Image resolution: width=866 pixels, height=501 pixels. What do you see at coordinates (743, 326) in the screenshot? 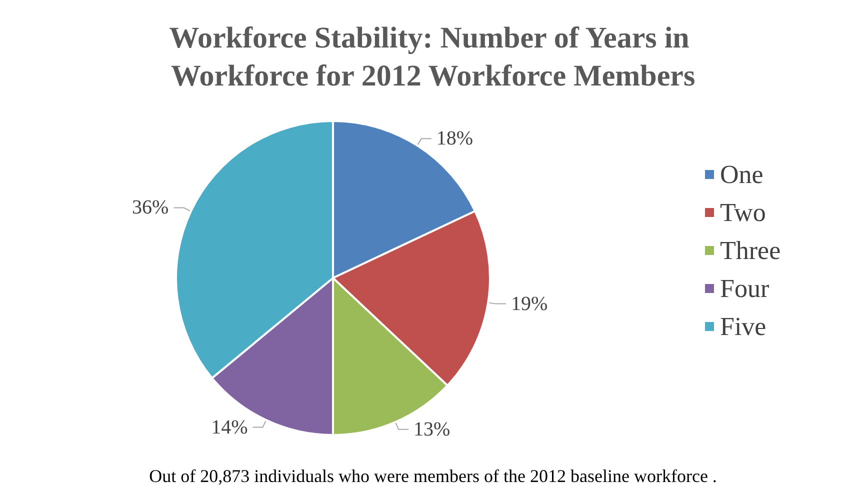
I see `legend-label: Five` at bounding box center [743, 326].